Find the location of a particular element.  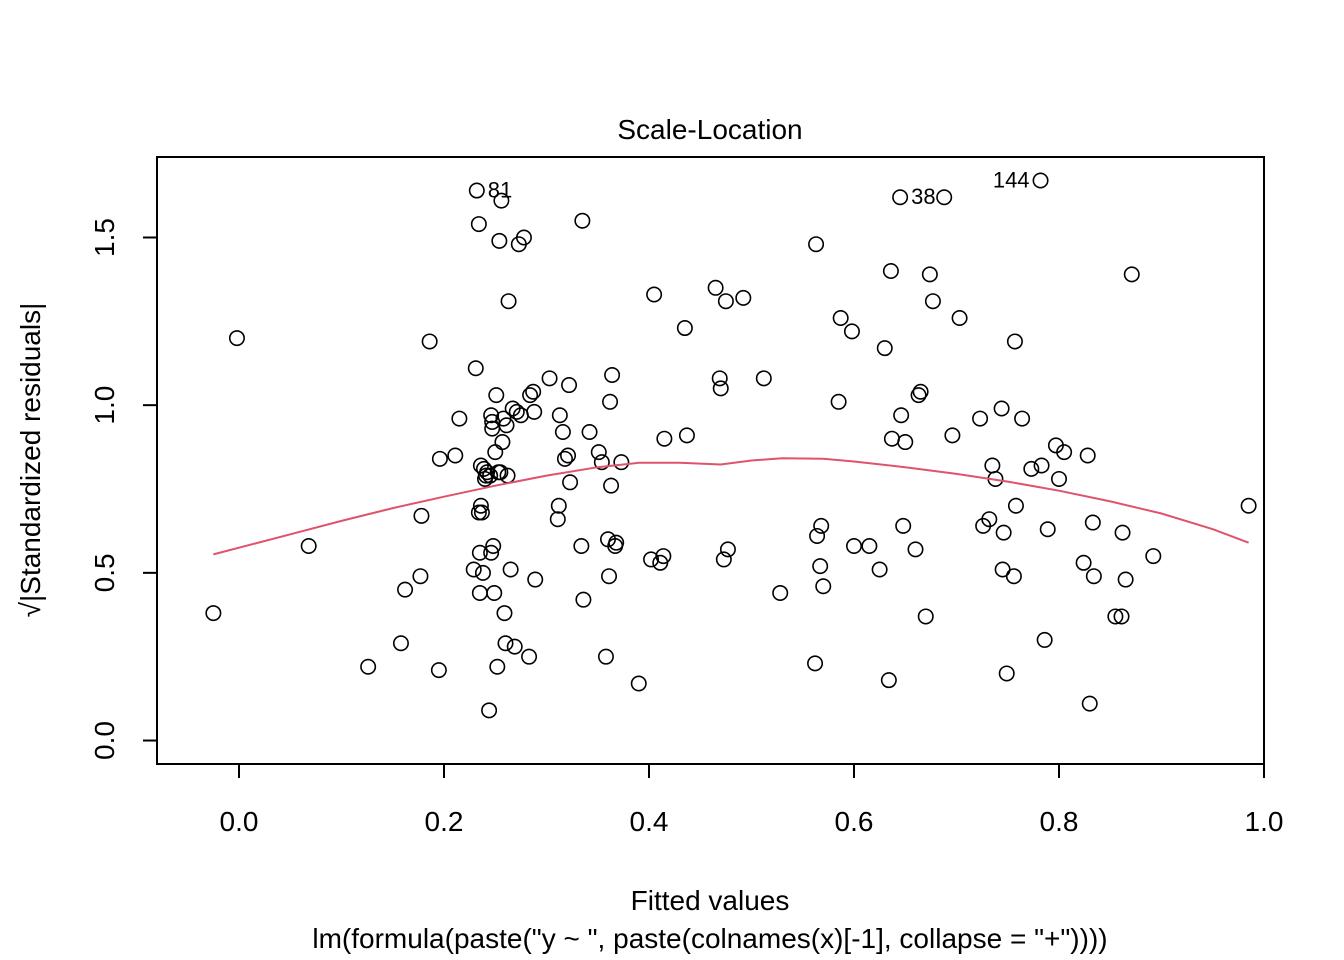

point-label: 81 is located at coordinates (500, 190).